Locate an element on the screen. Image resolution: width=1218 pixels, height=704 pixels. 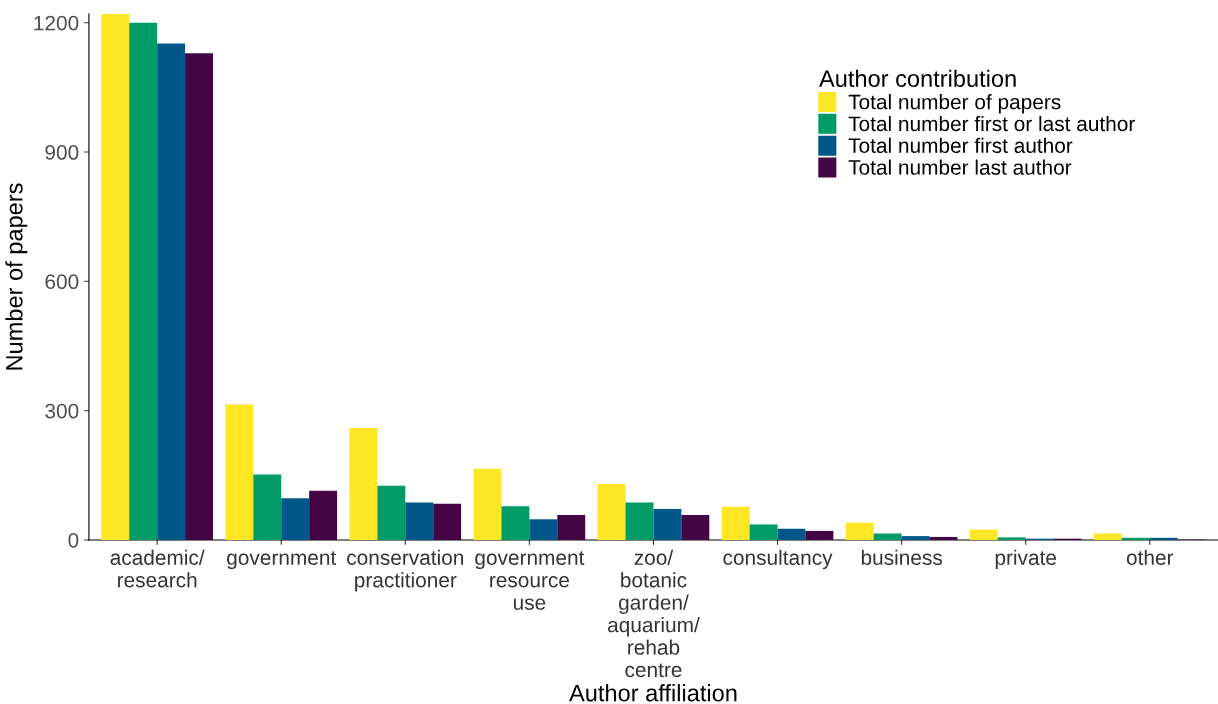
x-tick-label: conservation practitioner is located at coordinates (405, 570).